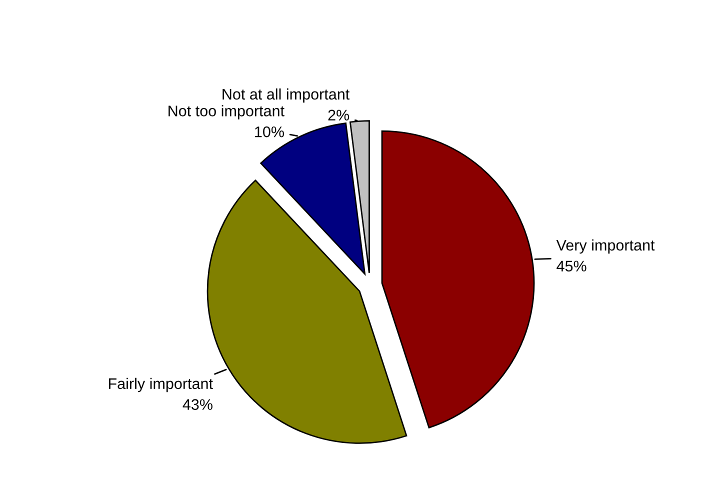 The height and width of the screenshot is (477, 724). What do you see at coordinates (226, 112) in the screenshot?
I see `slice-label: Not too important` at bounding box center [226, 112].